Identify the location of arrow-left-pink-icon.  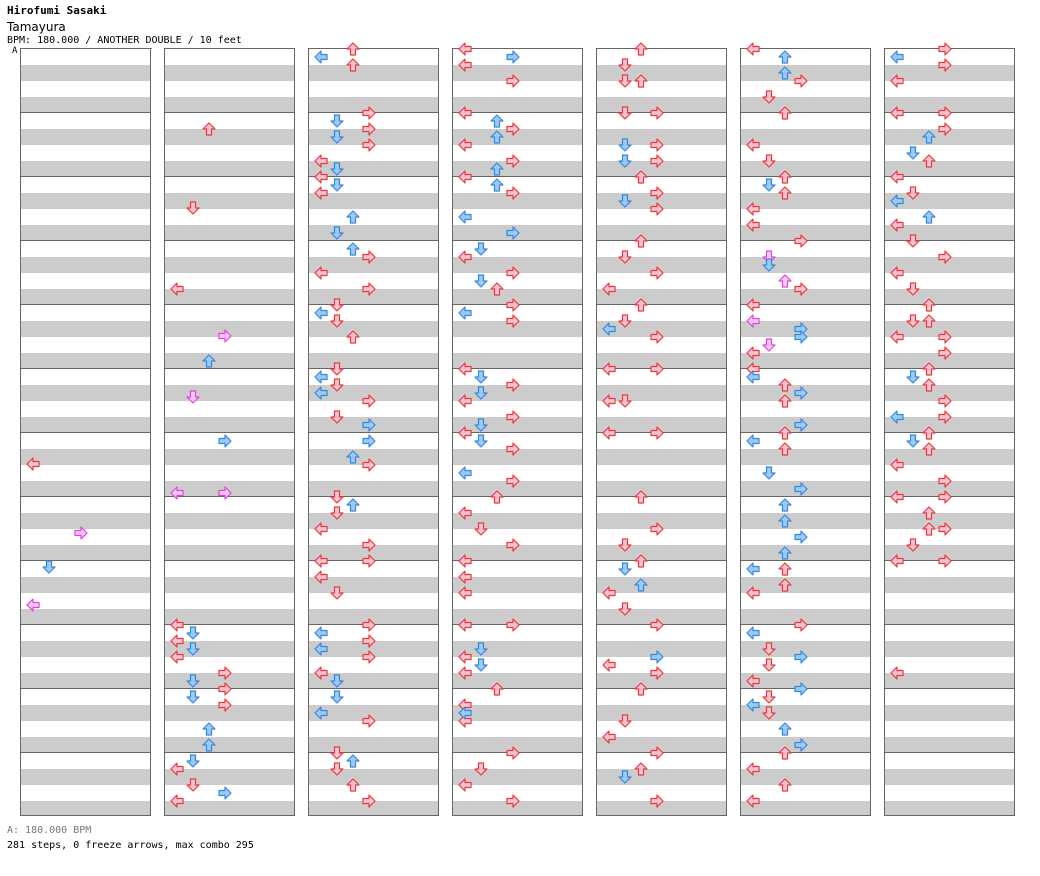
(33, 605).